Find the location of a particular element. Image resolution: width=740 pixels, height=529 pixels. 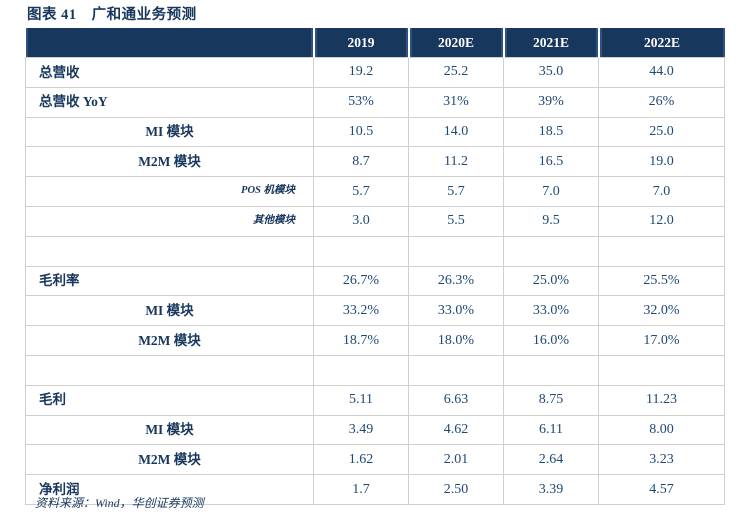

row-label: 总营收 is located at coordinates (169, 72).